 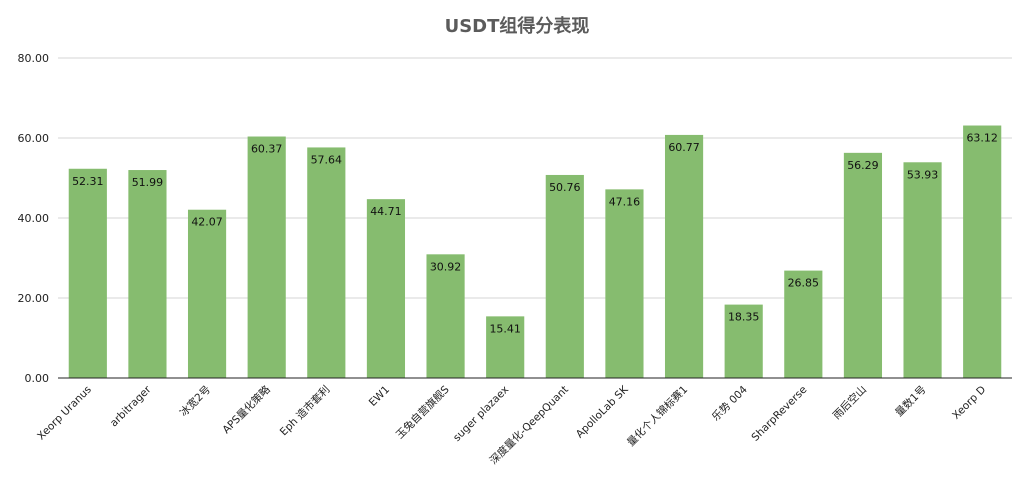 I want to click on data-label: 52.31, so click(x=88, y=181).